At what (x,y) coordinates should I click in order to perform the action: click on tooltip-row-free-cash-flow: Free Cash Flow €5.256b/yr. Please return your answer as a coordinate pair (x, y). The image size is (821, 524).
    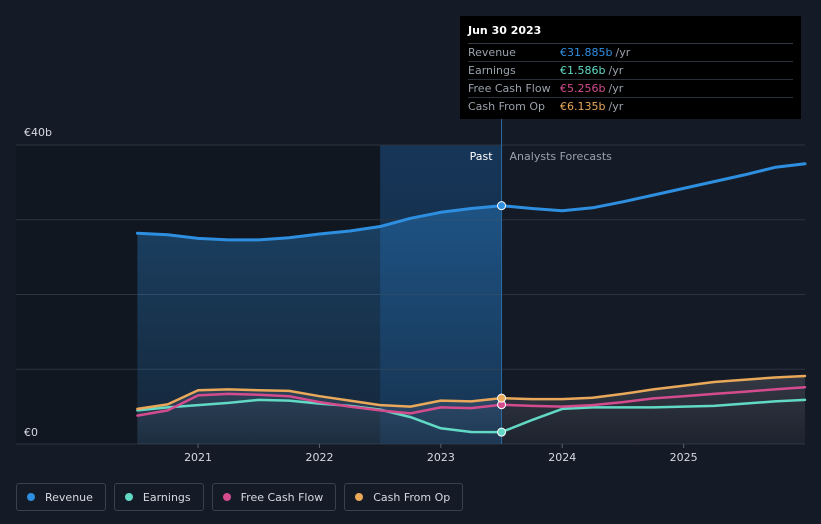
    Looking at the image, I should click on (630, 89).